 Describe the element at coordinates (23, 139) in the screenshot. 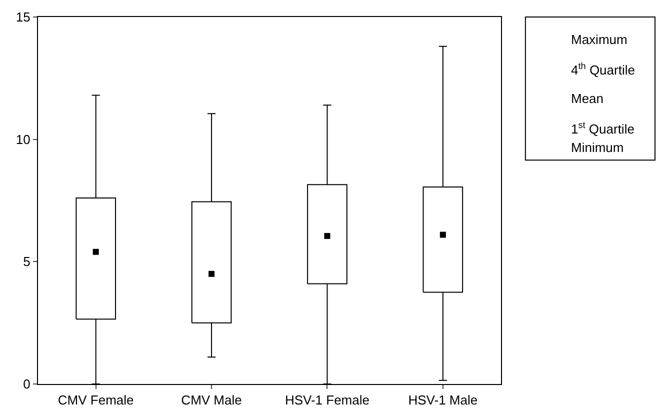

I see `y-tick-label: 10` at that location.